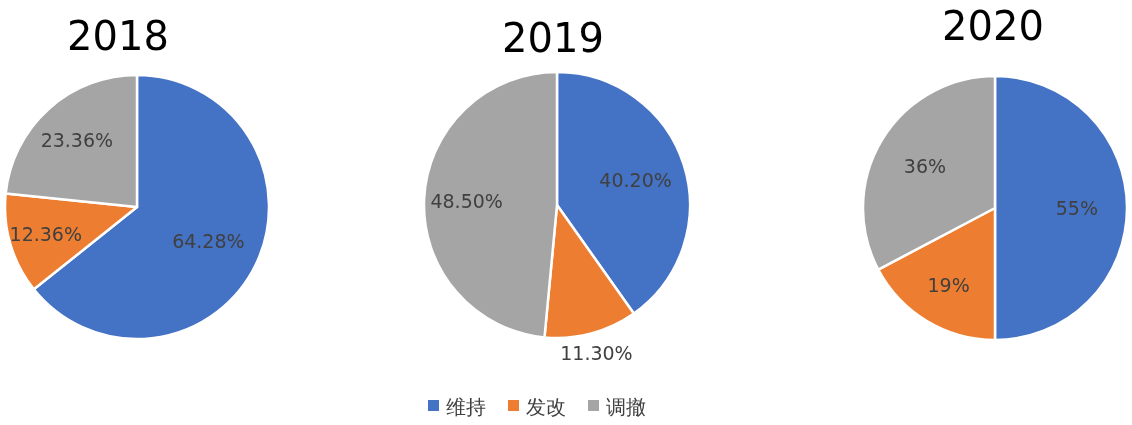  I want to click on chart-title: 2019, so click(553, 38).